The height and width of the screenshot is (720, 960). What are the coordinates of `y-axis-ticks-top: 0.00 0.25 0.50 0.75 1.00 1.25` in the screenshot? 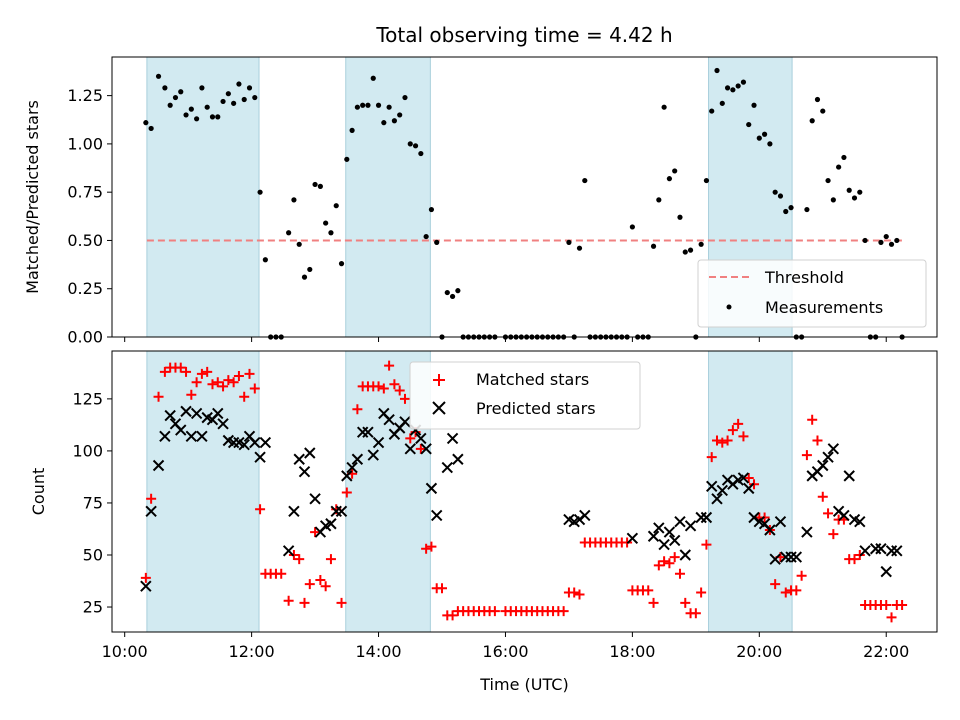 It's located at (89, 216).